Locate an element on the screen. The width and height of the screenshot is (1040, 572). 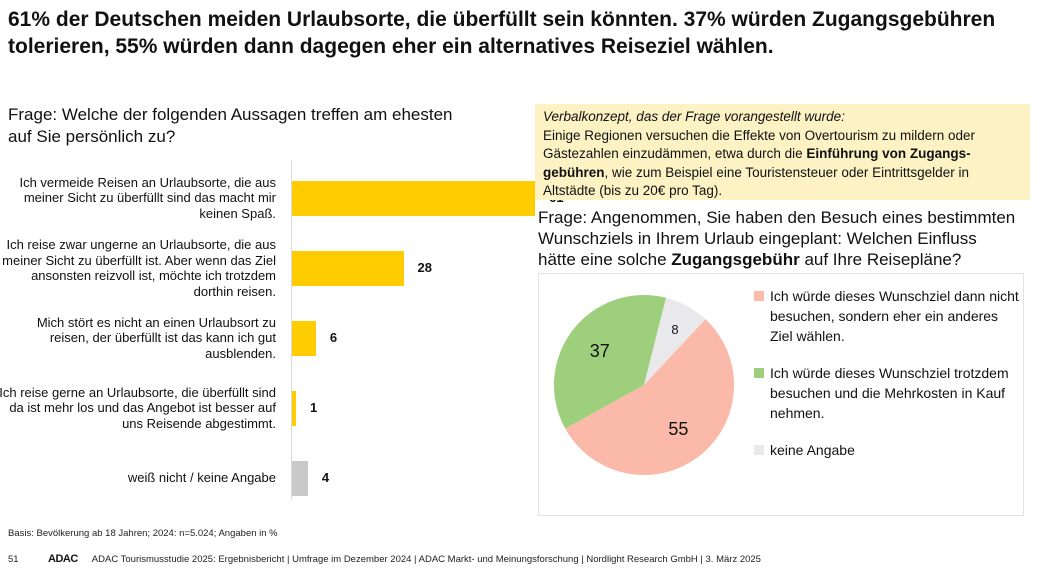
right-question-bold: Zugangsgebühr is located at coordinates (735, 259).